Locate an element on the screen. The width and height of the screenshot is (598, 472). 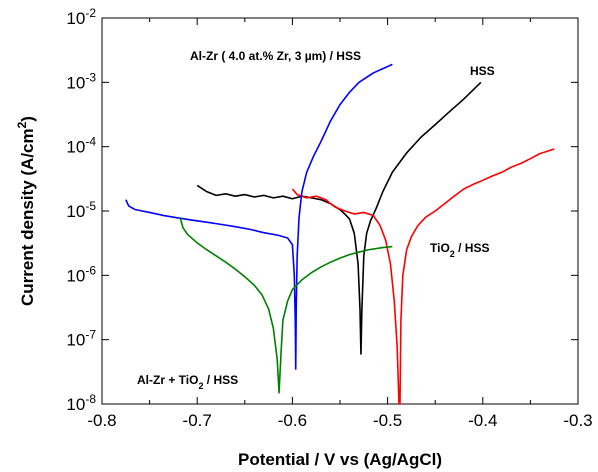
annotation-hss: HSS is located at coordinates (482, 71).